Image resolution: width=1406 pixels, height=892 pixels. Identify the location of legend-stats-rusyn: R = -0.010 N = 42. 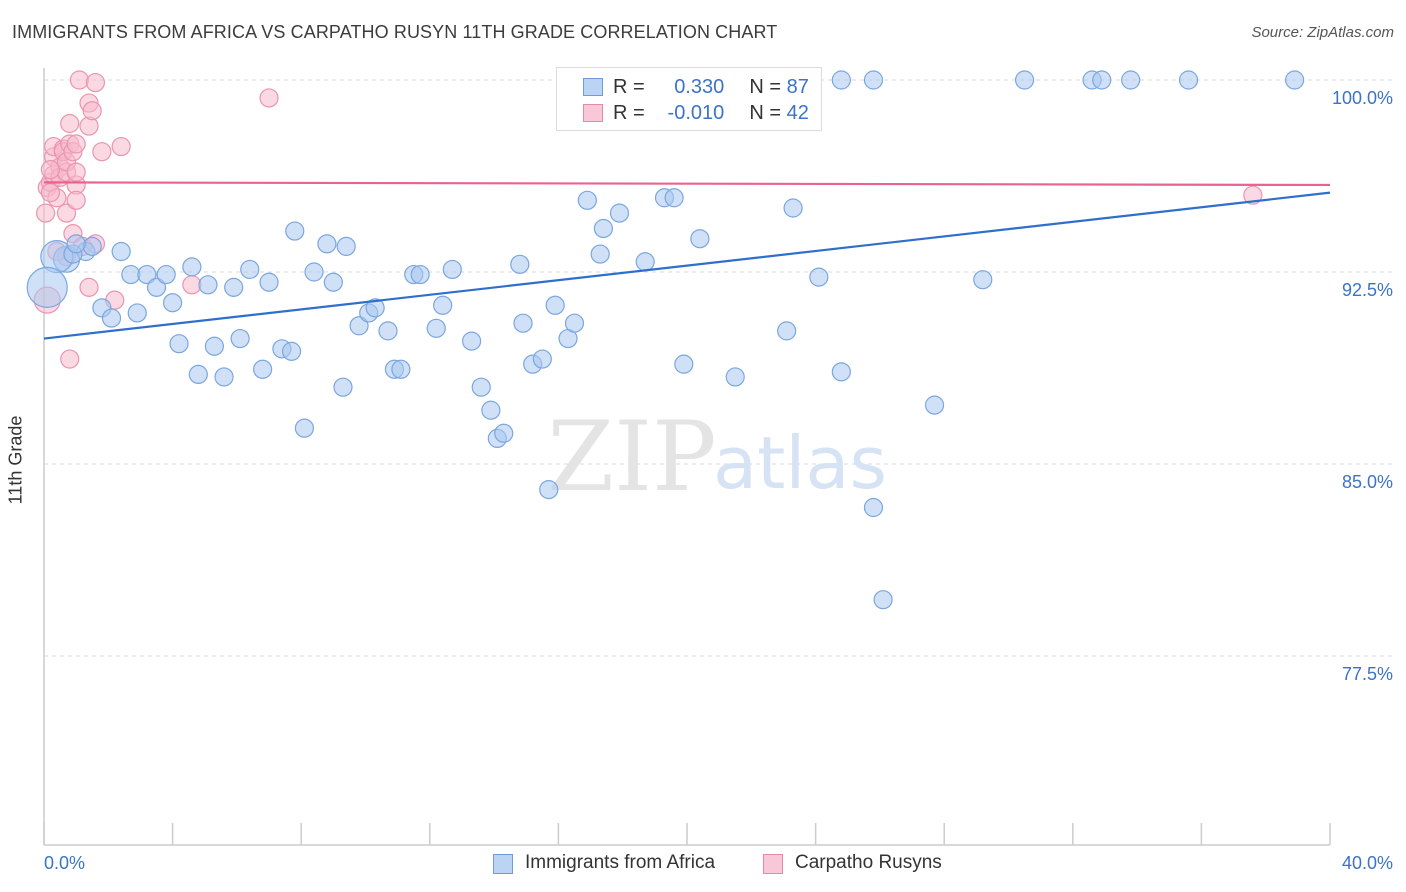
(711, 113).